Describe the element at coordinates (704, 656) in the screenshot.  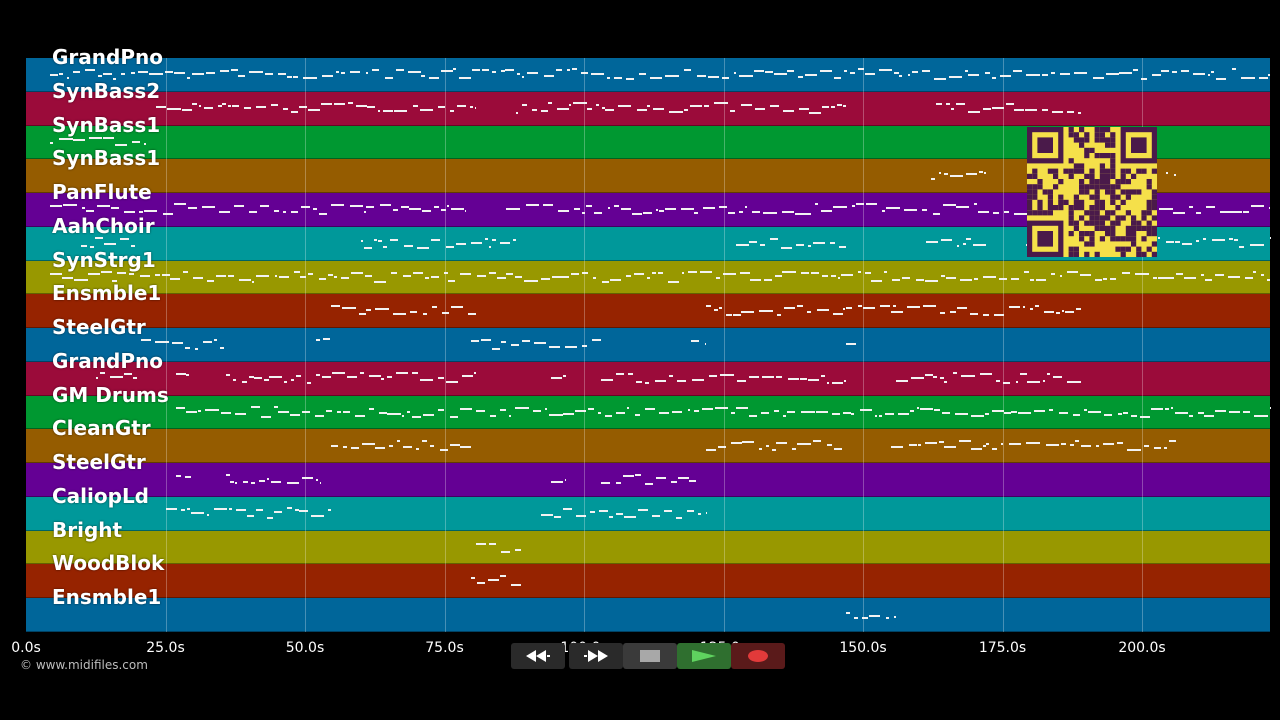
I see `play-button` at that location.